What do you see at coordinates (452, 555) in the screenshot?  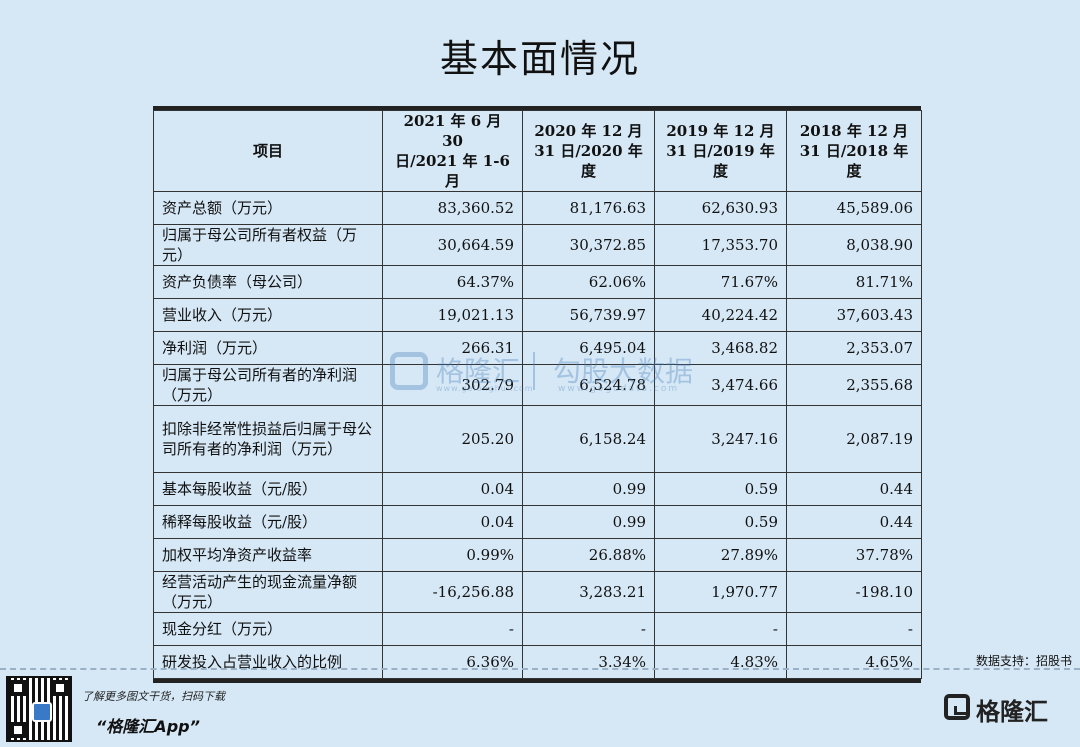 I see `row-value: 0.99%` at bounding box center [452, 555].